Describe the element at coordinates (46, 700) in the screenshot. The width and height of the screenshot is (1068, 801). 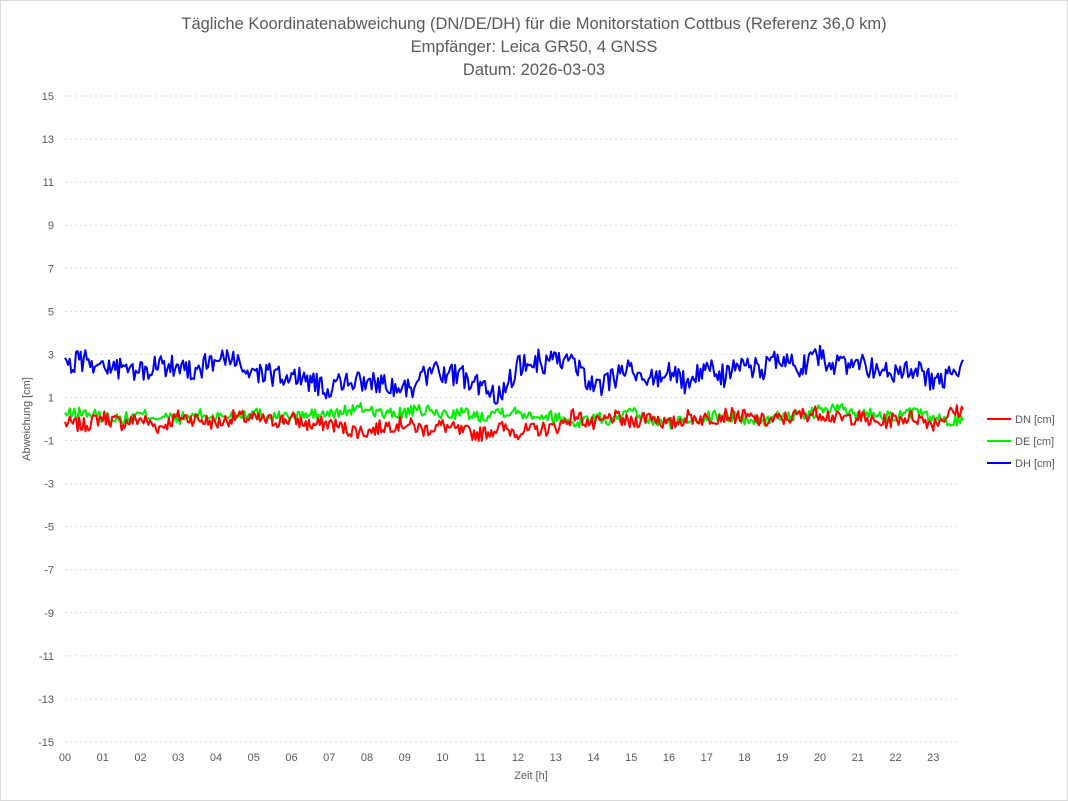
I see `y-tick-label: -13` at that location.